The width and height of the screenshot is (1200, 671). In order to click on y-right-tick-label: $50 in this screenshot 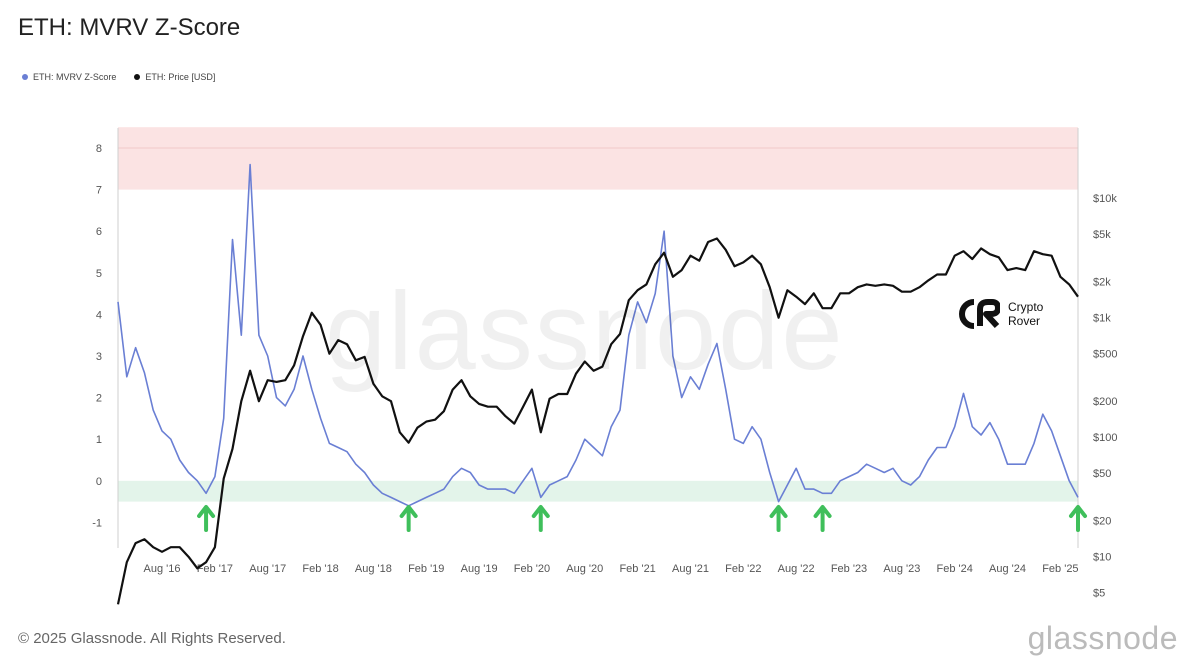, I will do `click(1102, 474)`.